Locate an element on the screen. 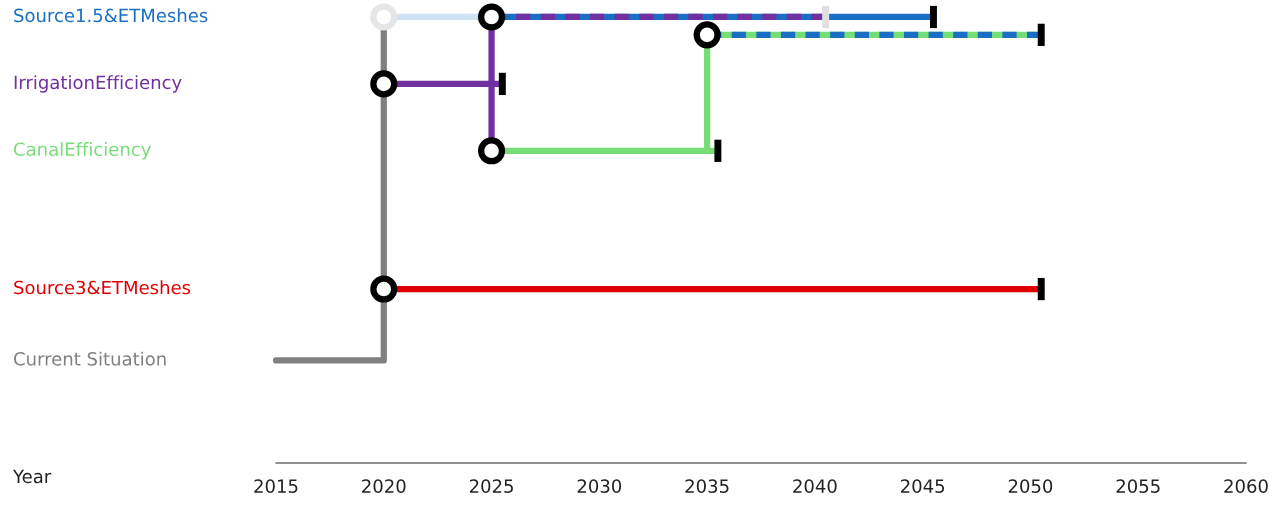  x-tick-label: 2015 is located at coordinates (276, 486).